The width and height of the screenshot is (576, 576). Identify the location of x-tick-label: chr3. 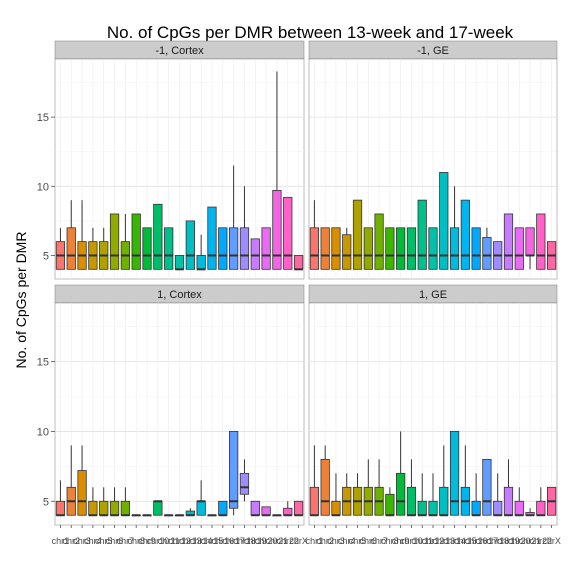
(336, 541).